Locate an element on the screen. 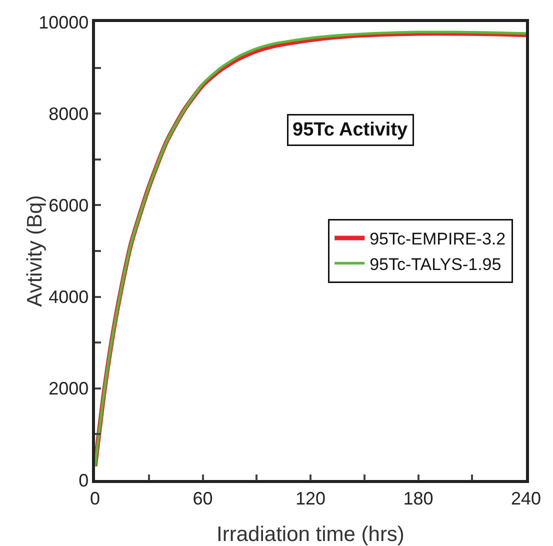  y-tick-label: 10000 is located at coordinates (63, 22).